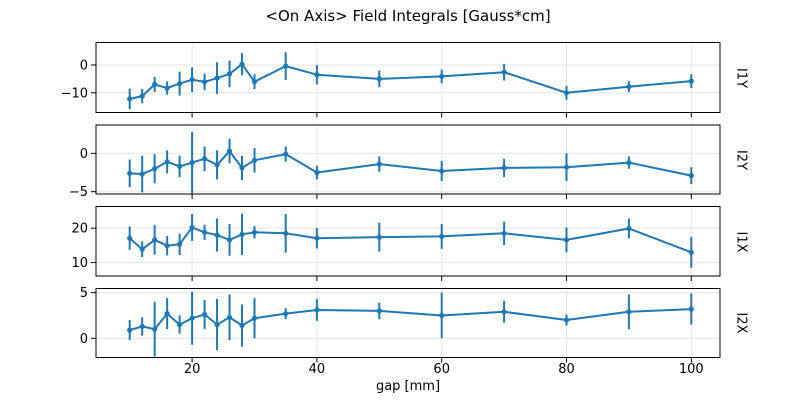 Image resolution: width=800 pixels, height=400 pixels. I want to click on x-axis-label: gap [mm], so click(408, 386).